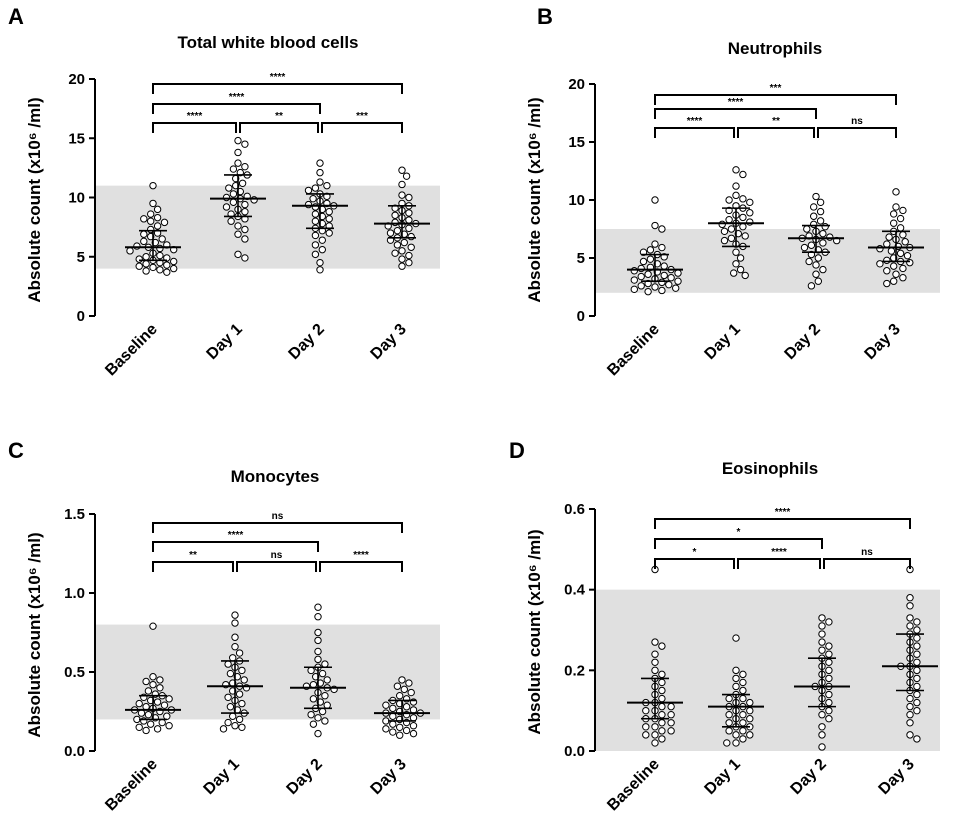 This screenshot has height=834, width=954. What do you see at coordinates (74, 593) in the screenshot?
I see `y-tick-label: 1.0` at bounding box center [74, 593].